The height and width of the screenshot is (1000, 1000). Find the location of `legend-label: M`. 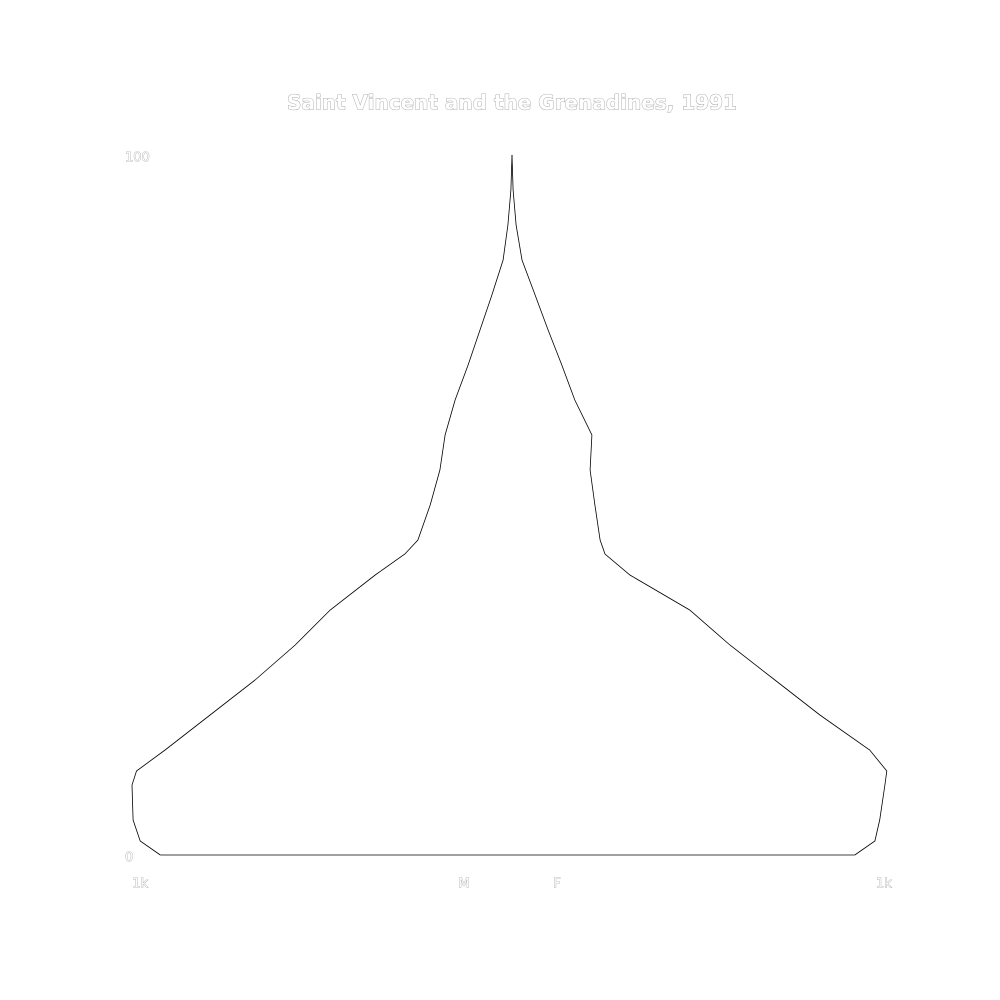

legend-label: M is located at coordinates (463, 884).